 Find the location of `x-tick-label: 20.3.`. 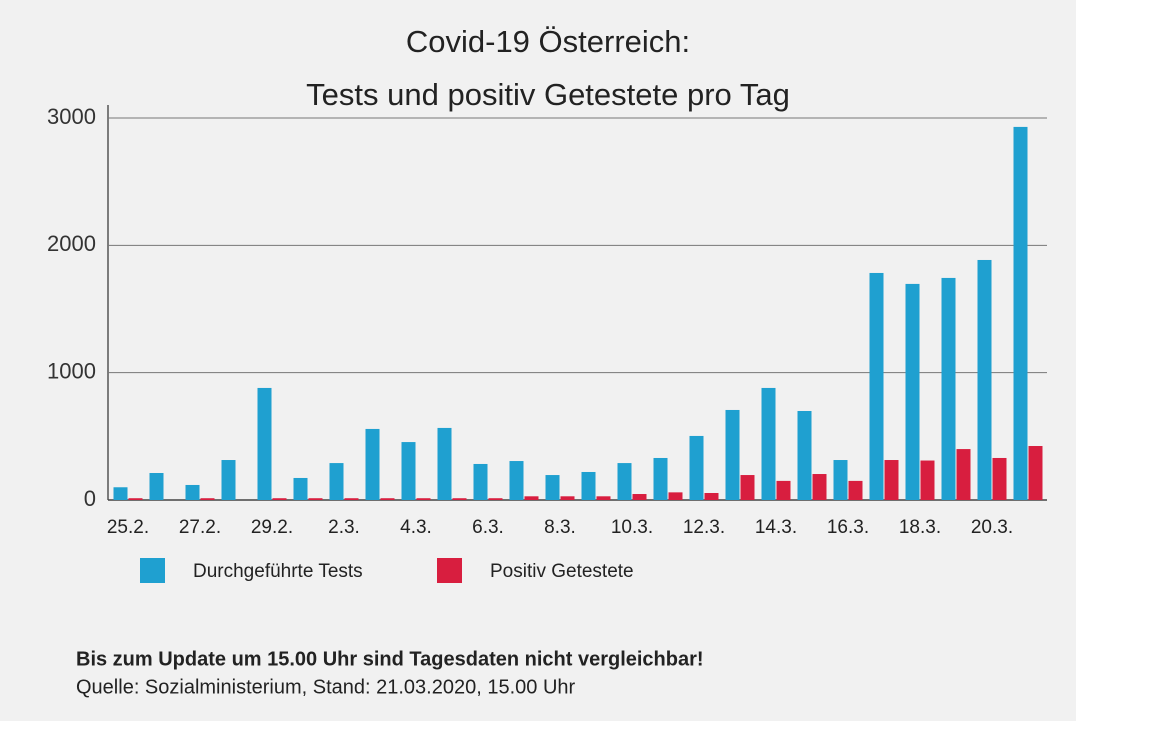

x-tick-label: 20.3. is located at coordinates (992, 527).